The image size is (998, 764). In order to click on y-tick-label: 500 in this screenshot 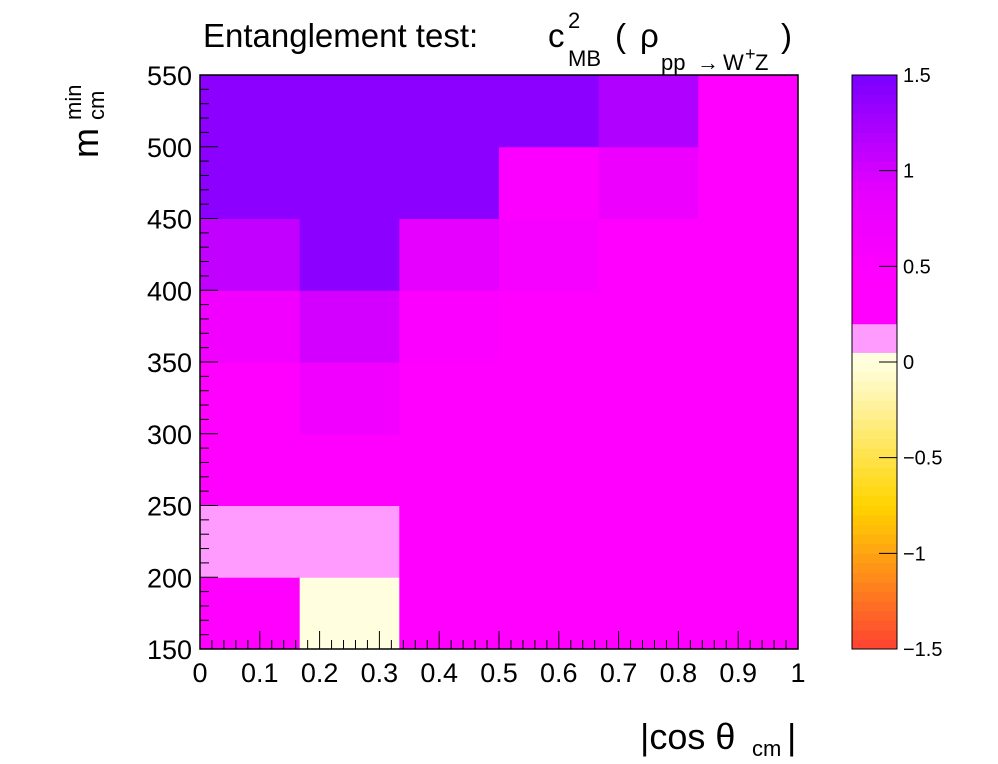, I will do `click(169, 148)`.